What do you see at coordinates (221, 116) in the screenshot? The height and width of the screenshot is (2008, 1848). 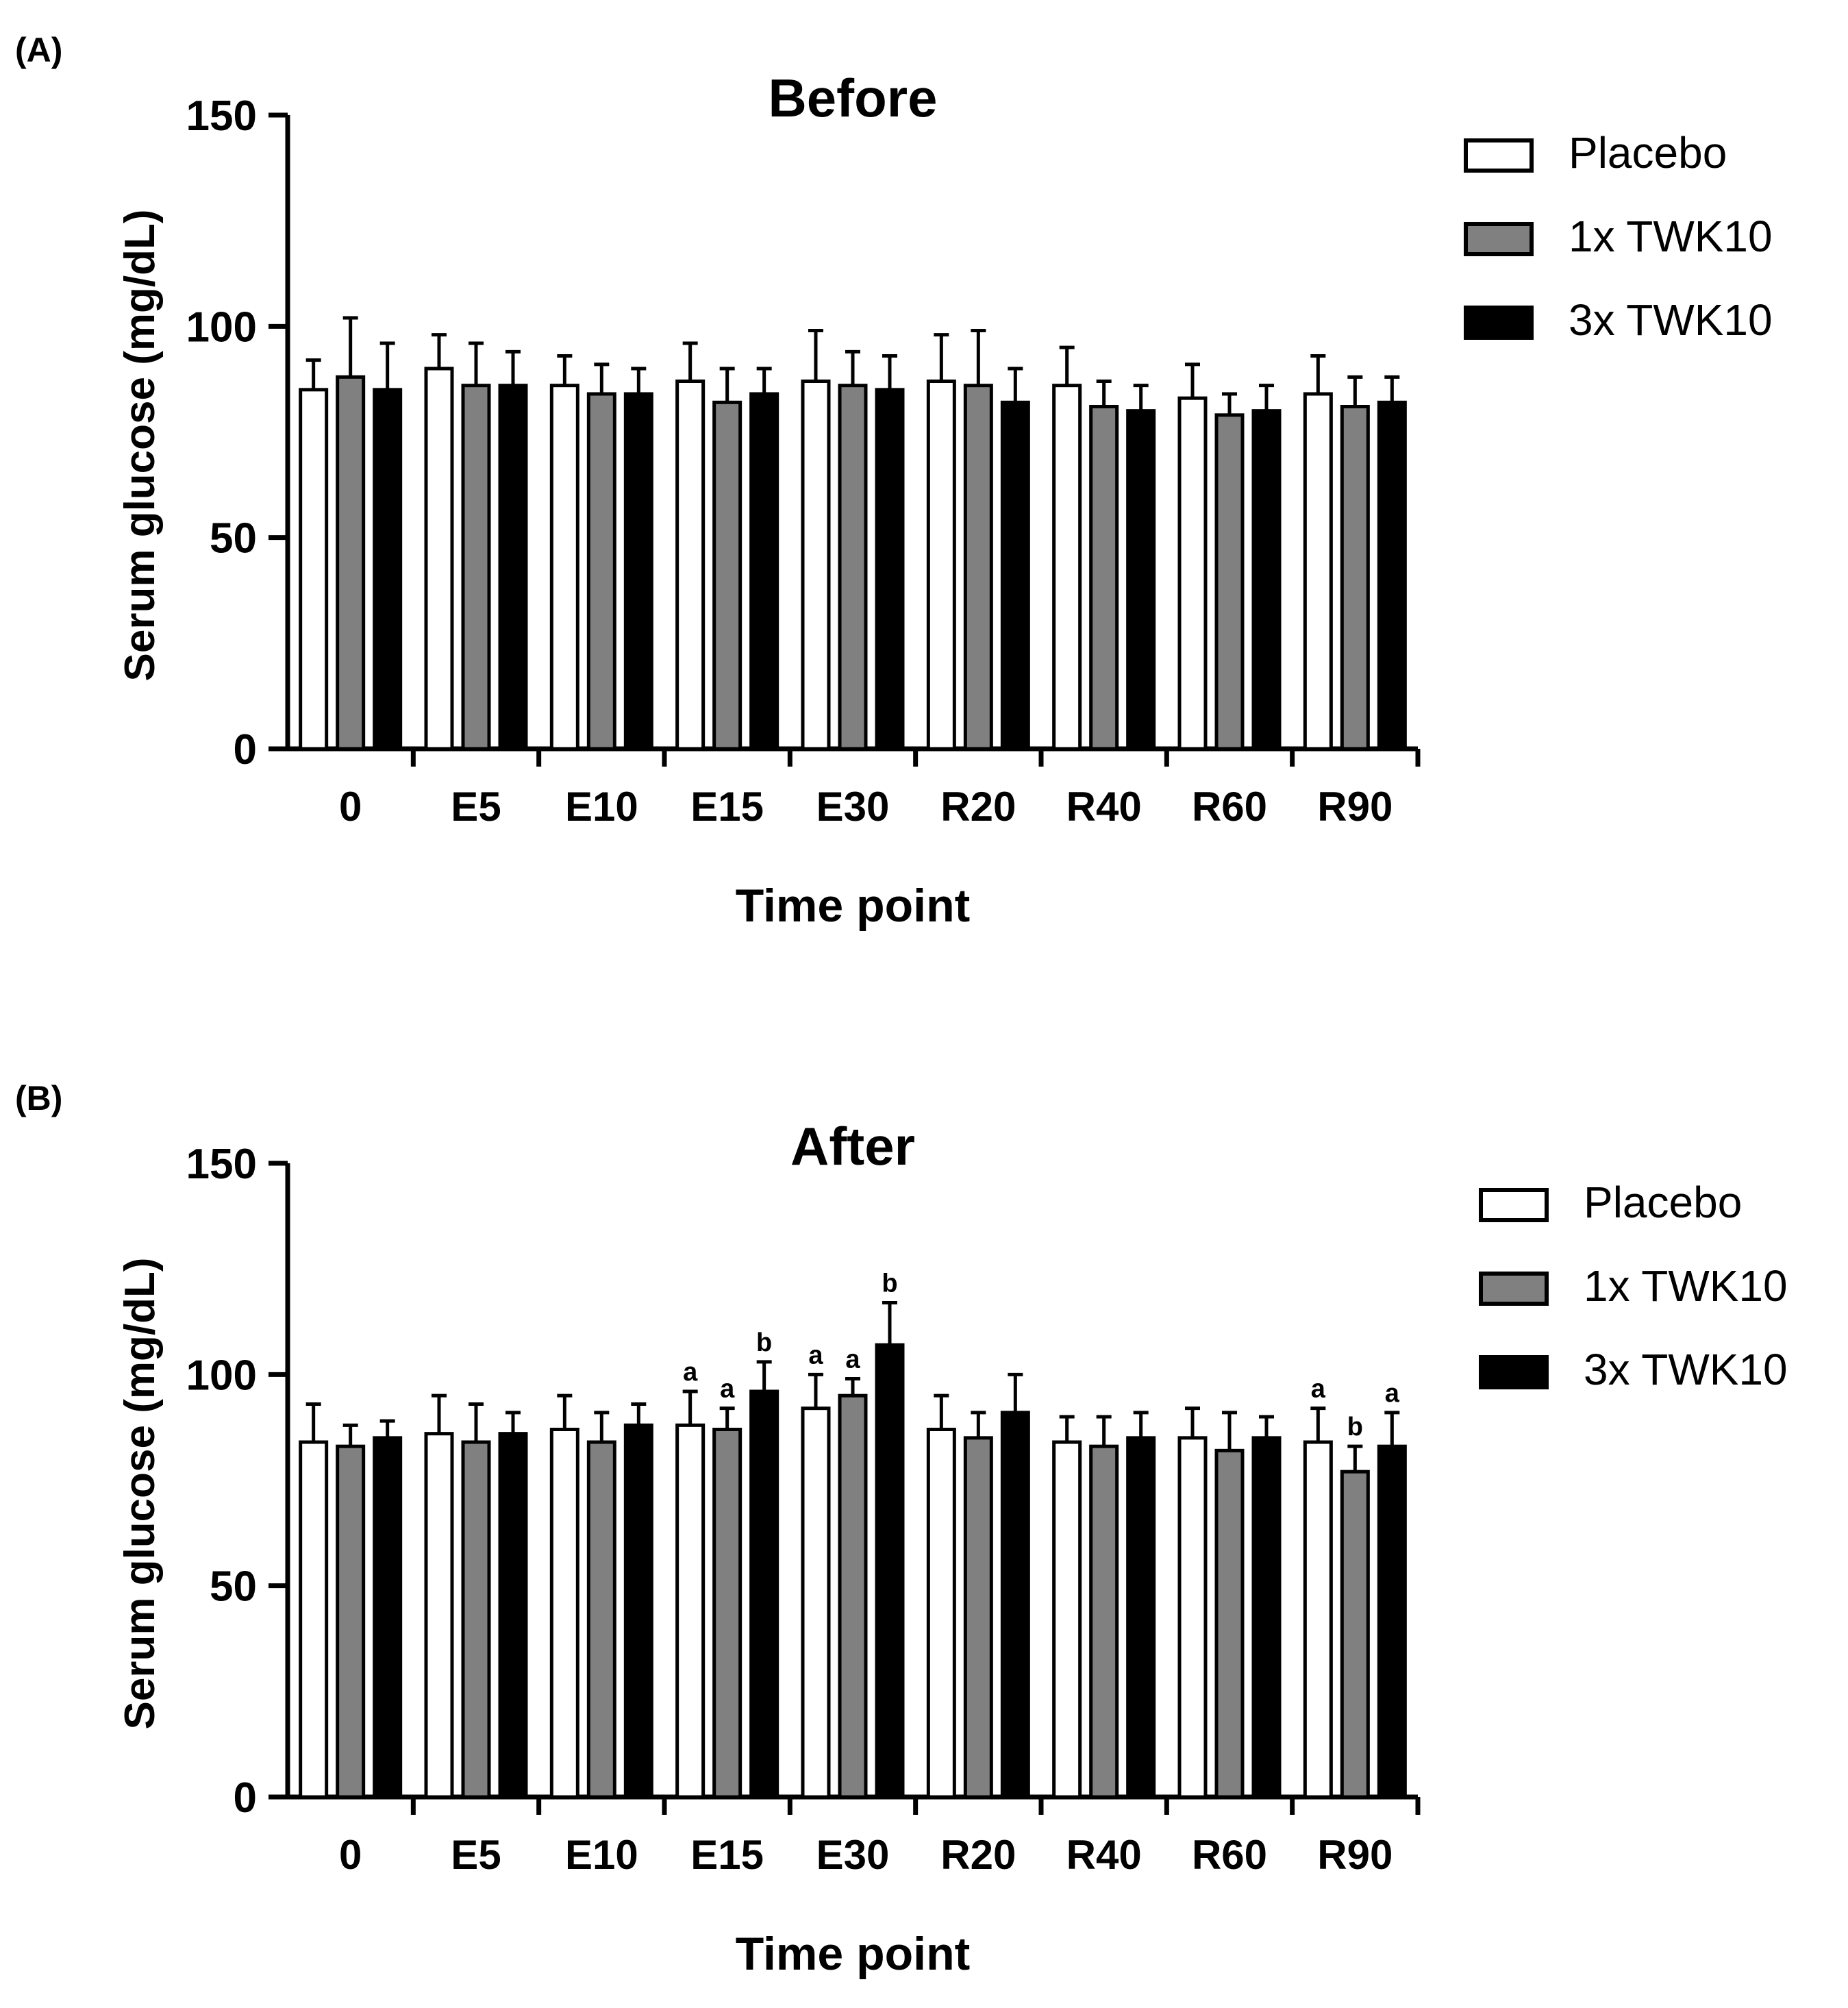 I see `panel-a-y-tick-label: 150` at bounding box center [221, 116].